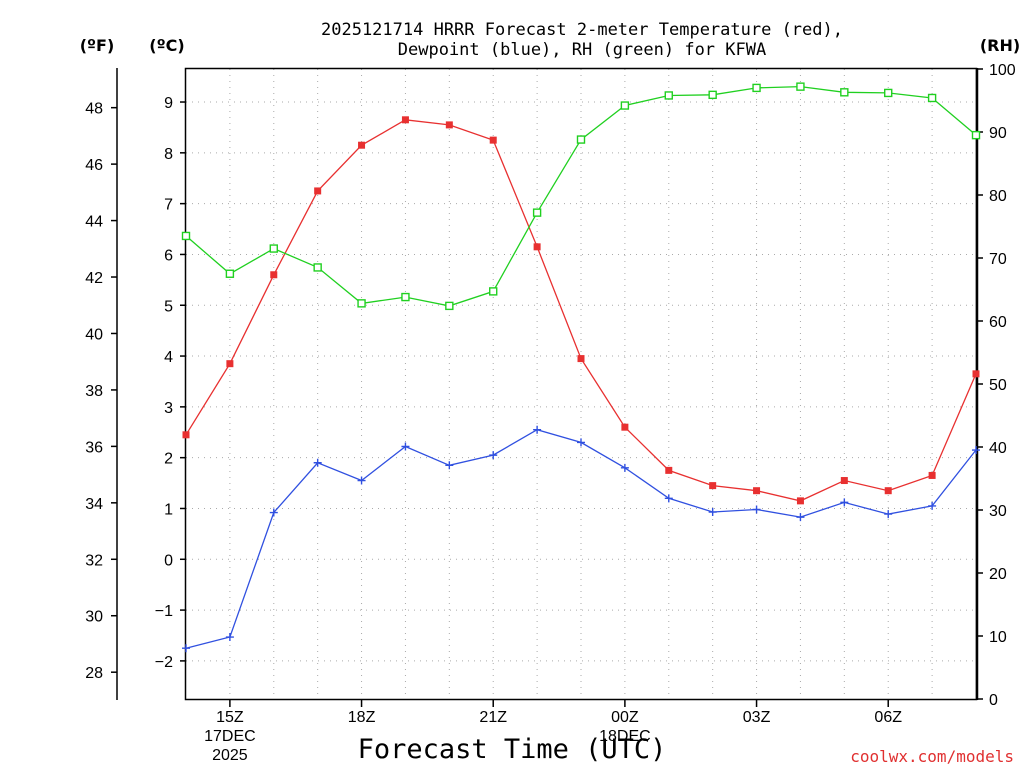 The height and width of the screenshot is (768, 1024). What do you see at coordinates (168, 103) in the screenshot?
I see `celsius-tick-label: 9` at bounding box center [168, 103].